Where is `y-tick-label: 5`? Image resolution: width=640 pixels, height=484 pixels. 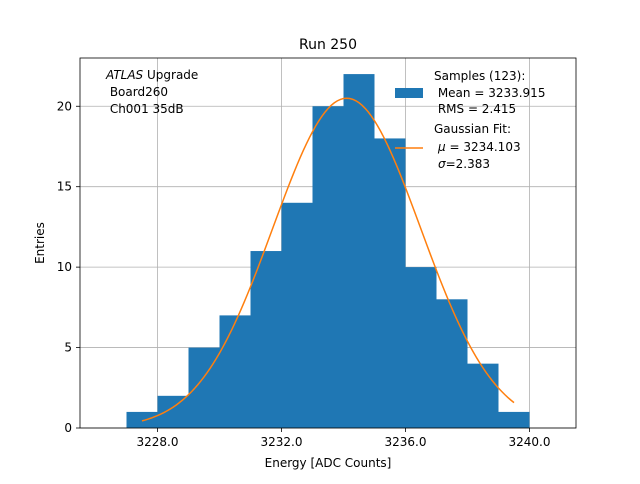
y-tick-label: 5 is located at coordinates (68, 348).